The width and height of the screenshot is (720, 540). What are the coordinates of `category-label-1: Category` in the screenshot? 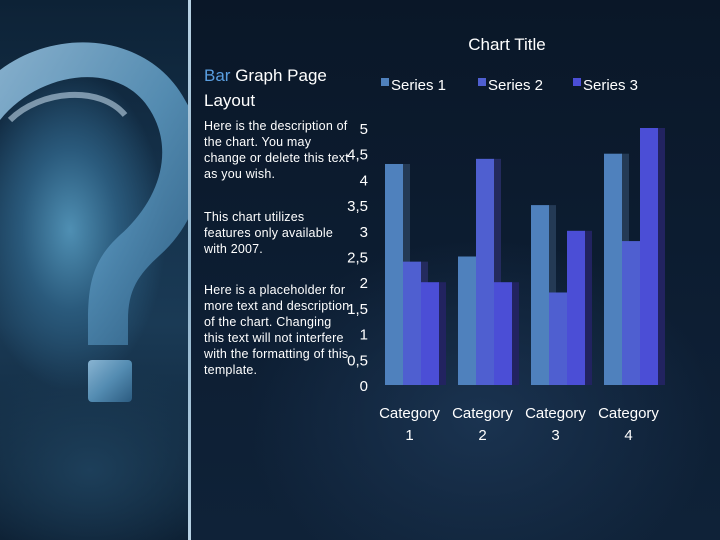 It's located at (409, 413).